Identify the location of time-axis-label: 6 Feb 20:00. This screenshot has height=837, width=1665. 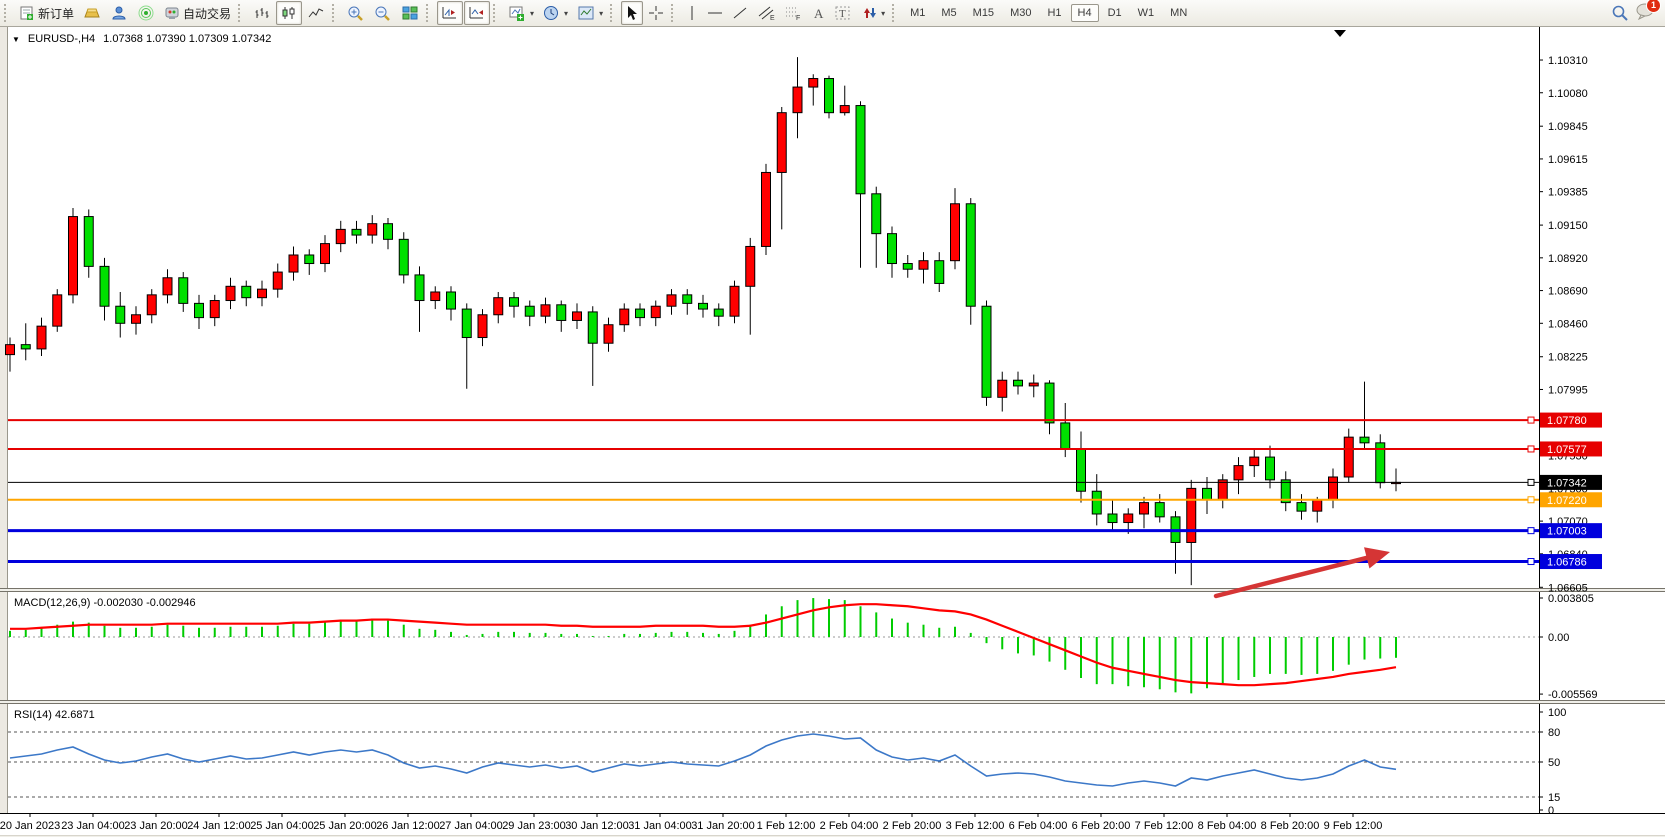
(1101, 826).